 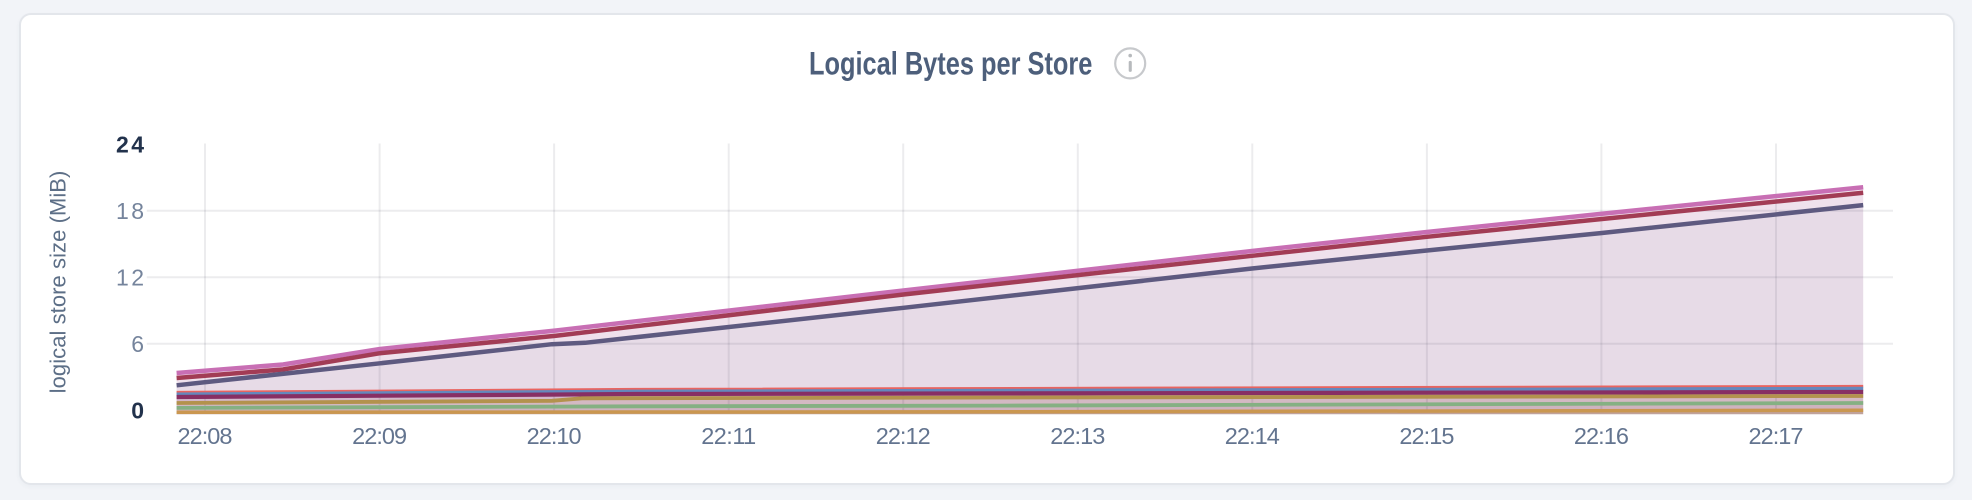 I want to click on svg-text: logical store size (MiB), so click(x=57, y=282).